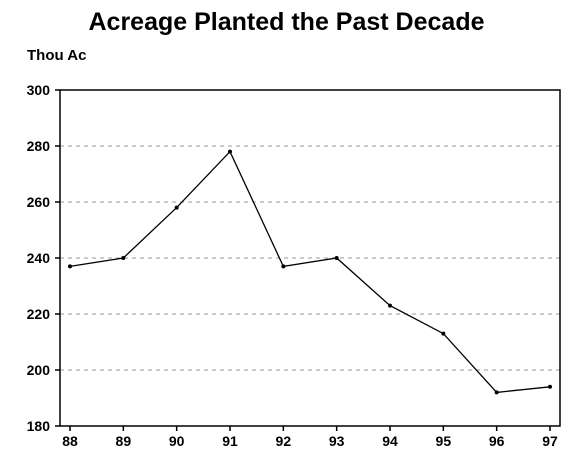  What do you see at coordinates (57, 55) in the screenshot?
I see `y-axis-unit-label: Thou Ac` at bounding box center [57, 55].